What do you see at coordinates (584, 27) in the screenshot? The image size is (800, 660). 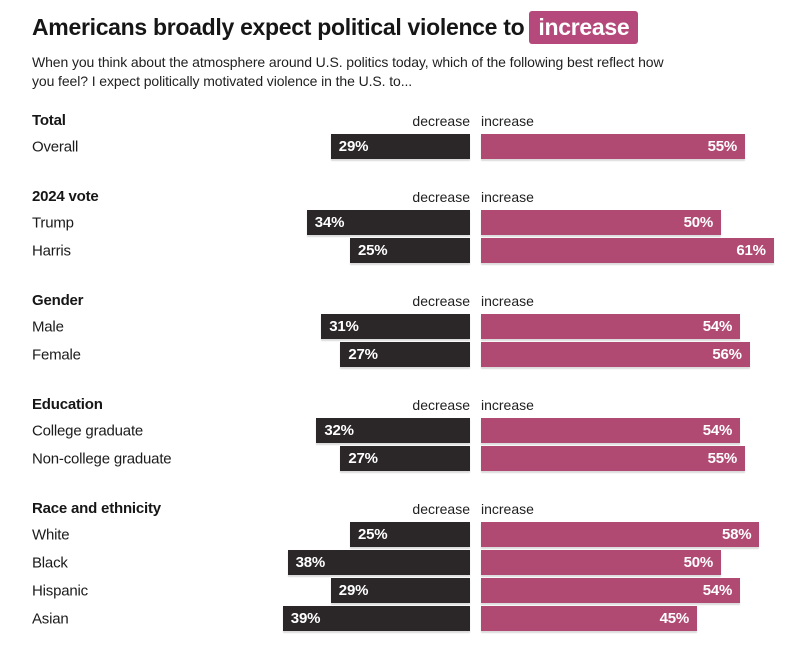 I see `title-highlight-tag: increase` at bounding box center [584, 27].